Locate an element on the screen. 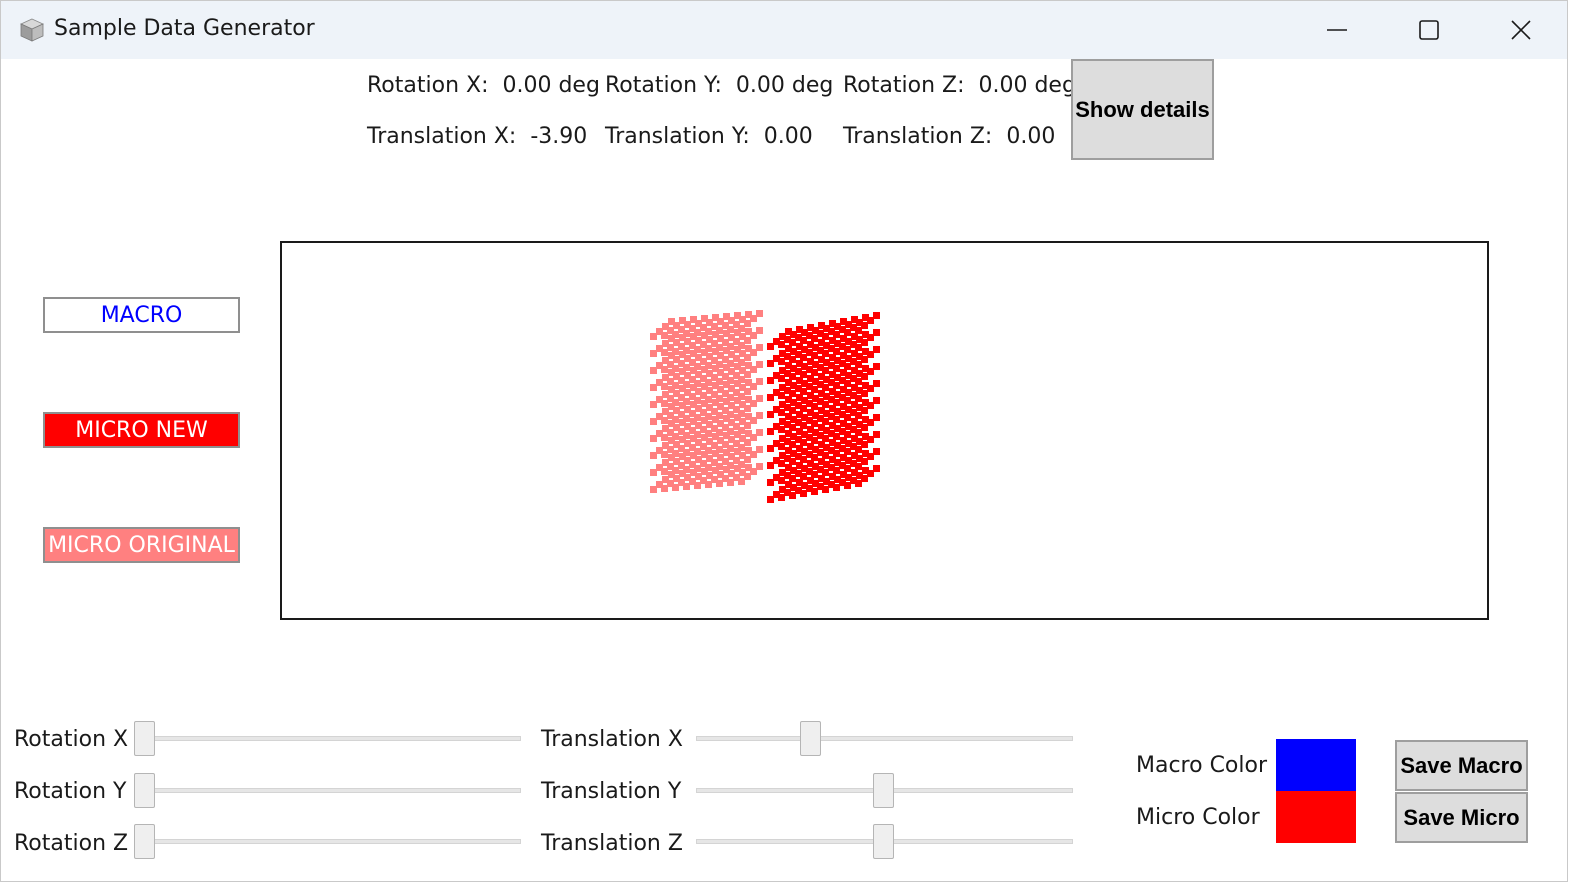  close-button is located at coordinates (1521, 30).